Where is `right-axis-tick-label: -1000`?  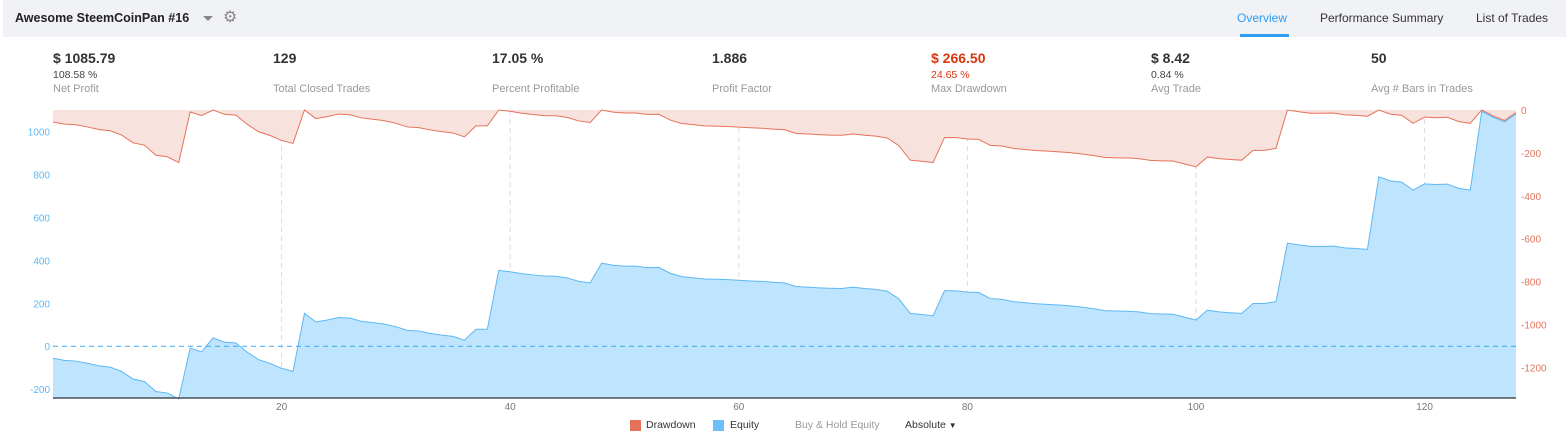
right-axis-tick-label: -1000 is located at coordinates (1534, 325).